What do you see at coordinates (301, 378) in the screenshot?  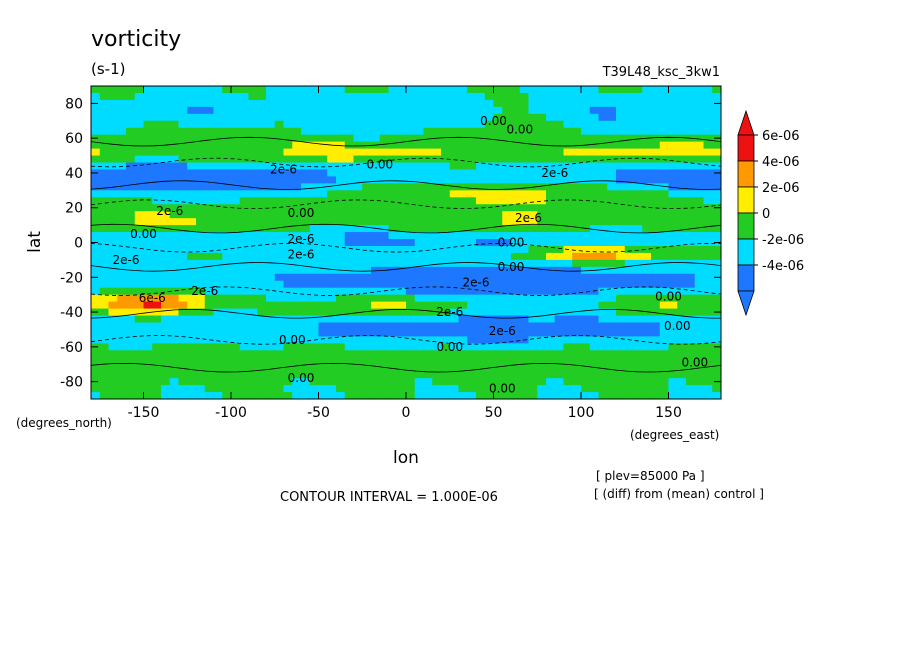 I see `contour-label: 0.00` at bounding box center [301, 378].